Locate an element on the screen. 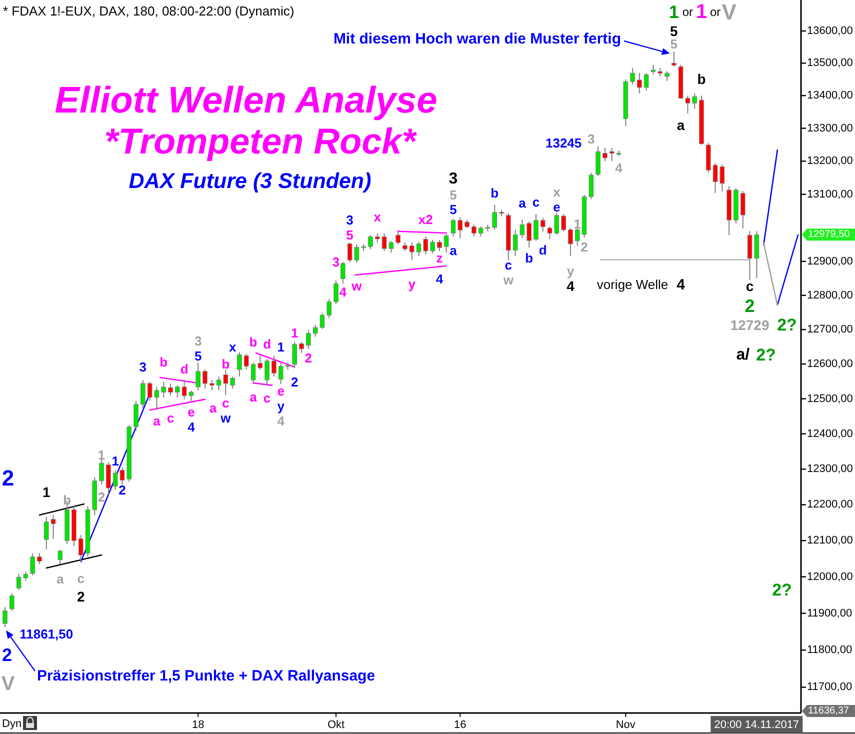 The image size is (855, 734). y-tick-label: 13100,00 is located at coordinates (830, 194).